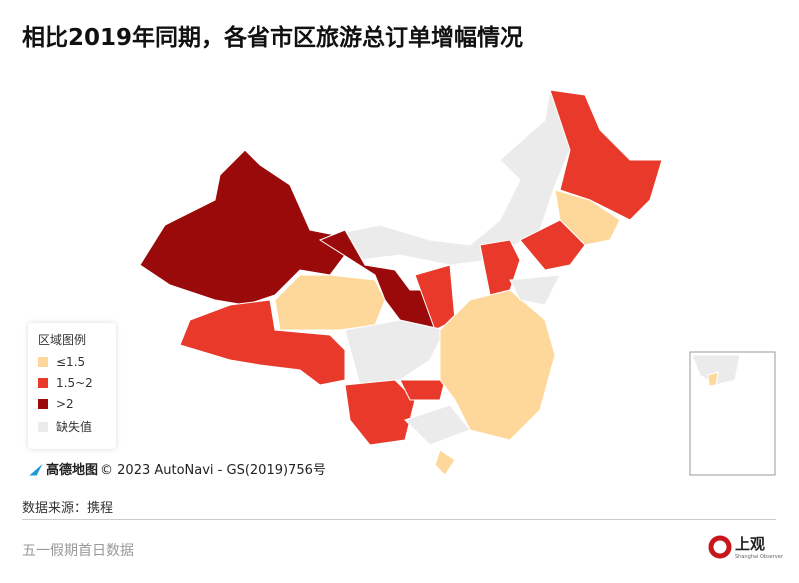 Image resolution: width=799 pixels, height=583 pixels. Describe the element at coordinates (759, 557) in the screenshot. I see `logo-subtext: Shanghai Observer` at that location.